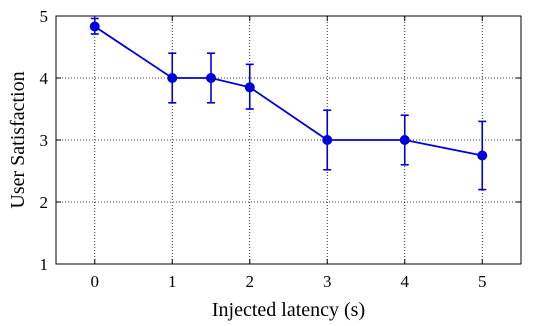 The image size is (536, 326). I want to click on y-tick-label: 4, so click(44, 78).